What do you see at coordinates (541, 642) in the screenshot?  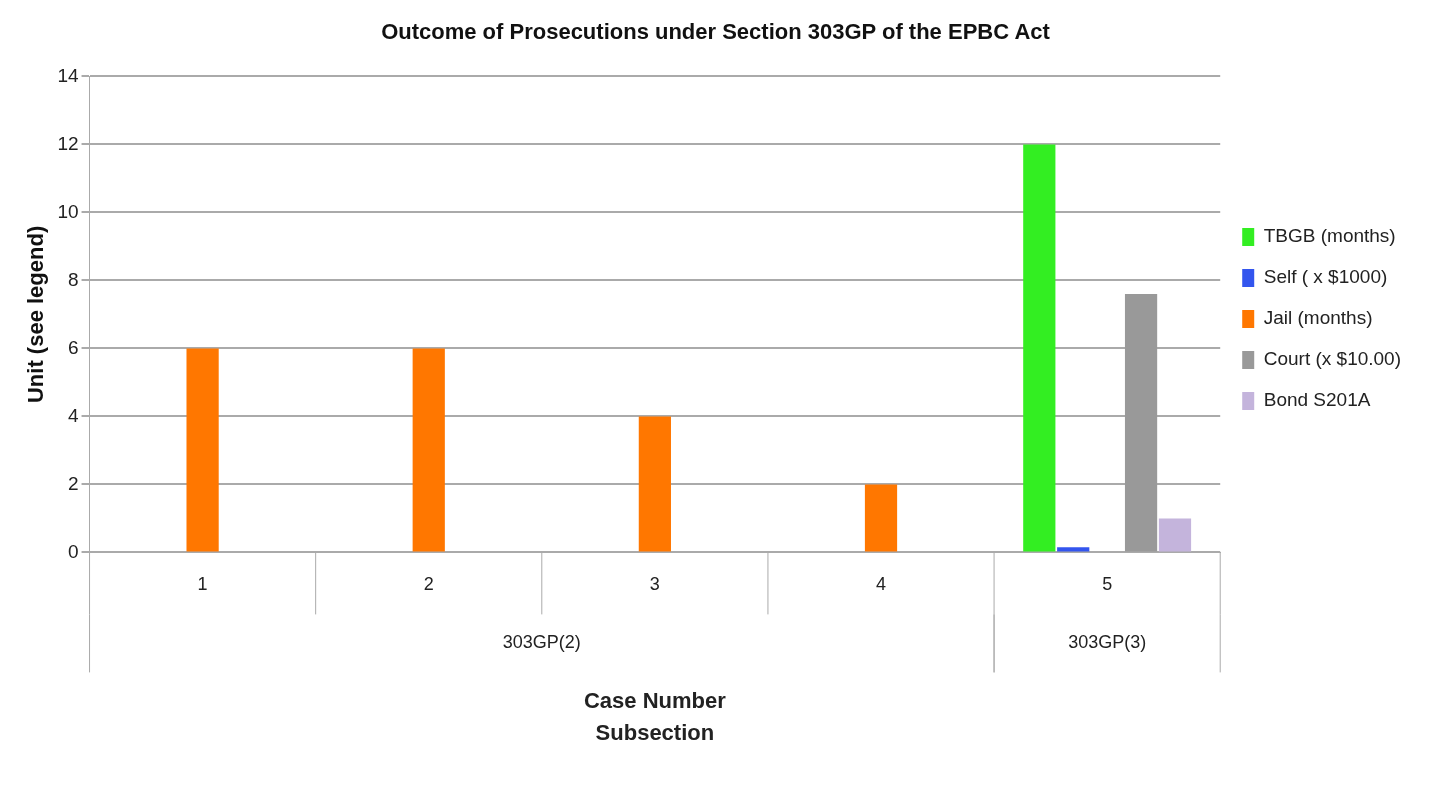 I see `text: 303GP(2)` at bounding box center [541, 642].